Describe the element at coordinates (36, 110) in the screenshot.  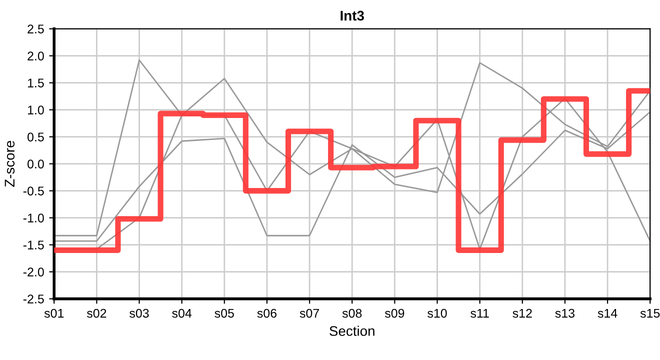
I see `y-tick-label: 1.0` at that location.